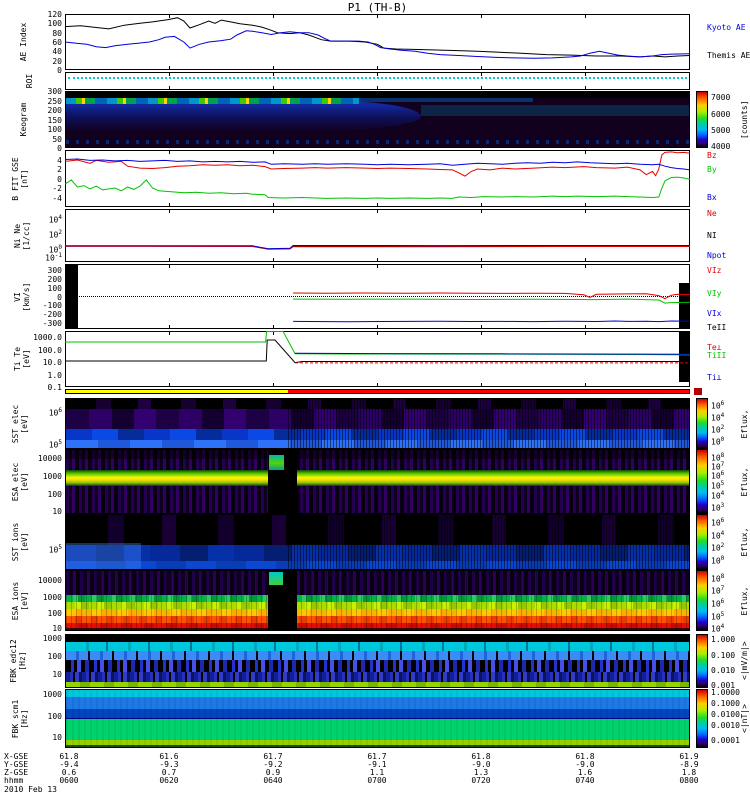 The image size is (750, 800). Describe the element at coordinates (169, 756) in the screenshot. I see `ephemeris-value: 61.6` at that location.